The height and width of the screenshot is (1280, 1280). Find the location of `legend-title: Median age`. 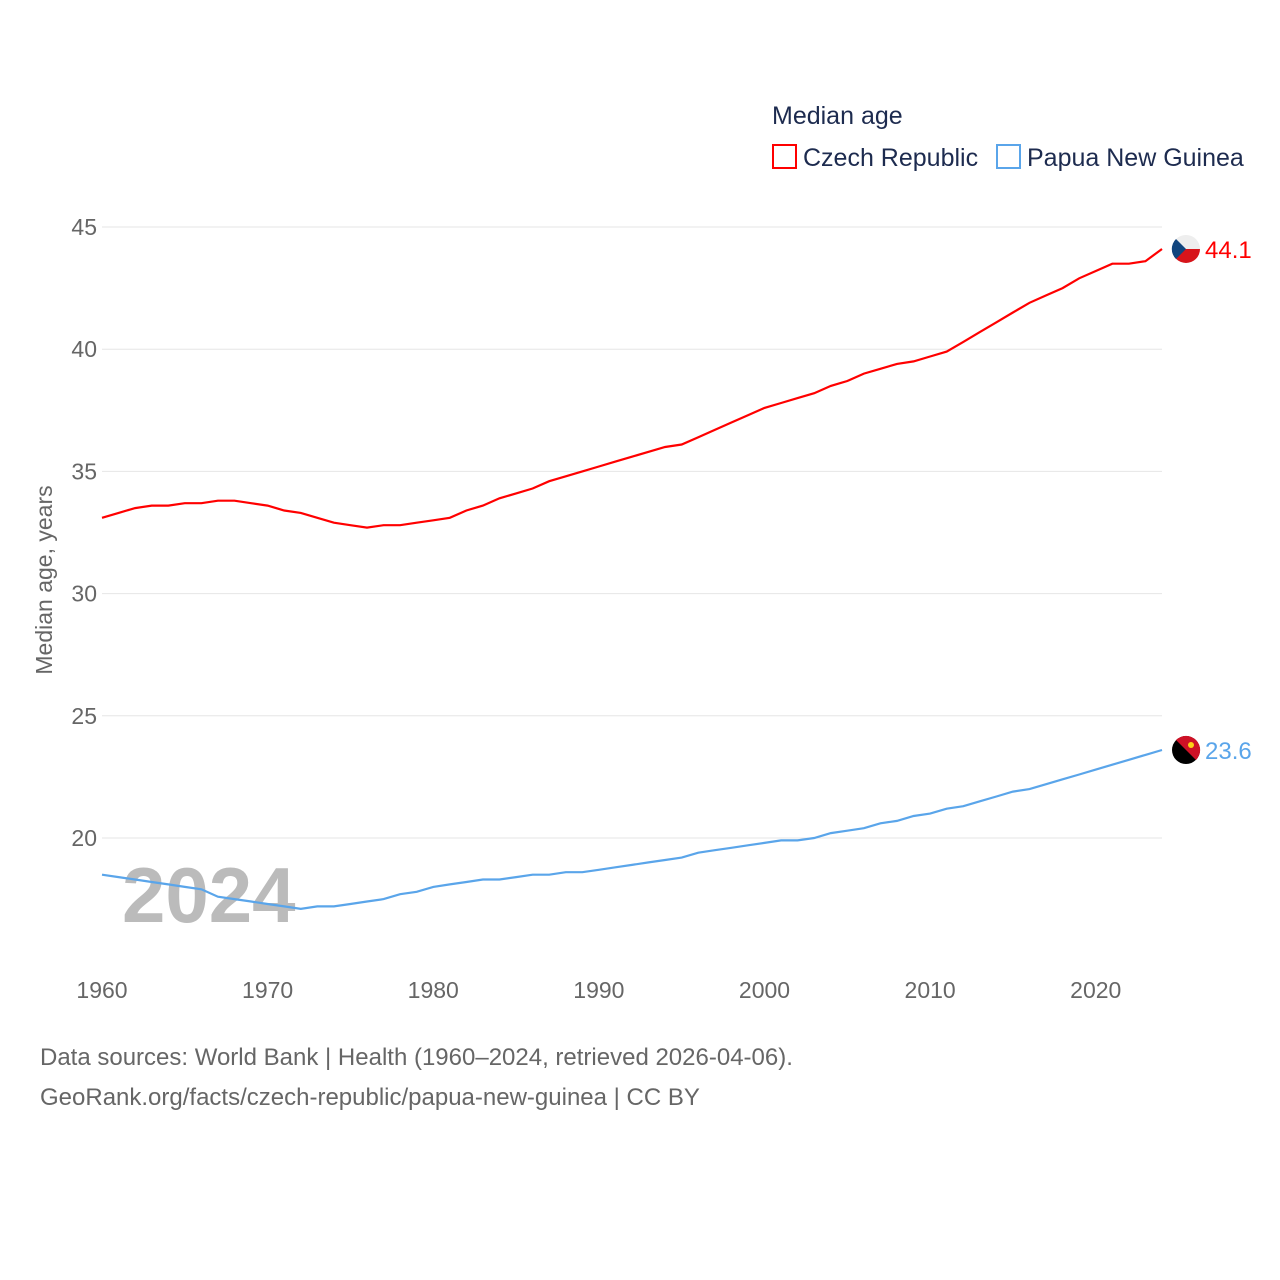

legend-title: Median age is located at coordinates (837, 116).